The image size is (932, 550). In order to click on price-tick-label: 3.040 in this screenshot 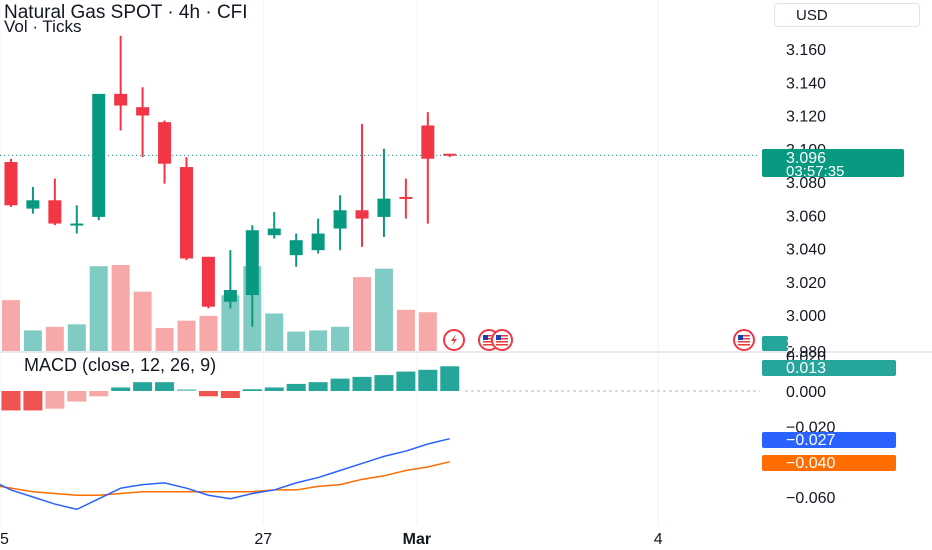, I will do `click(806, 250)`.